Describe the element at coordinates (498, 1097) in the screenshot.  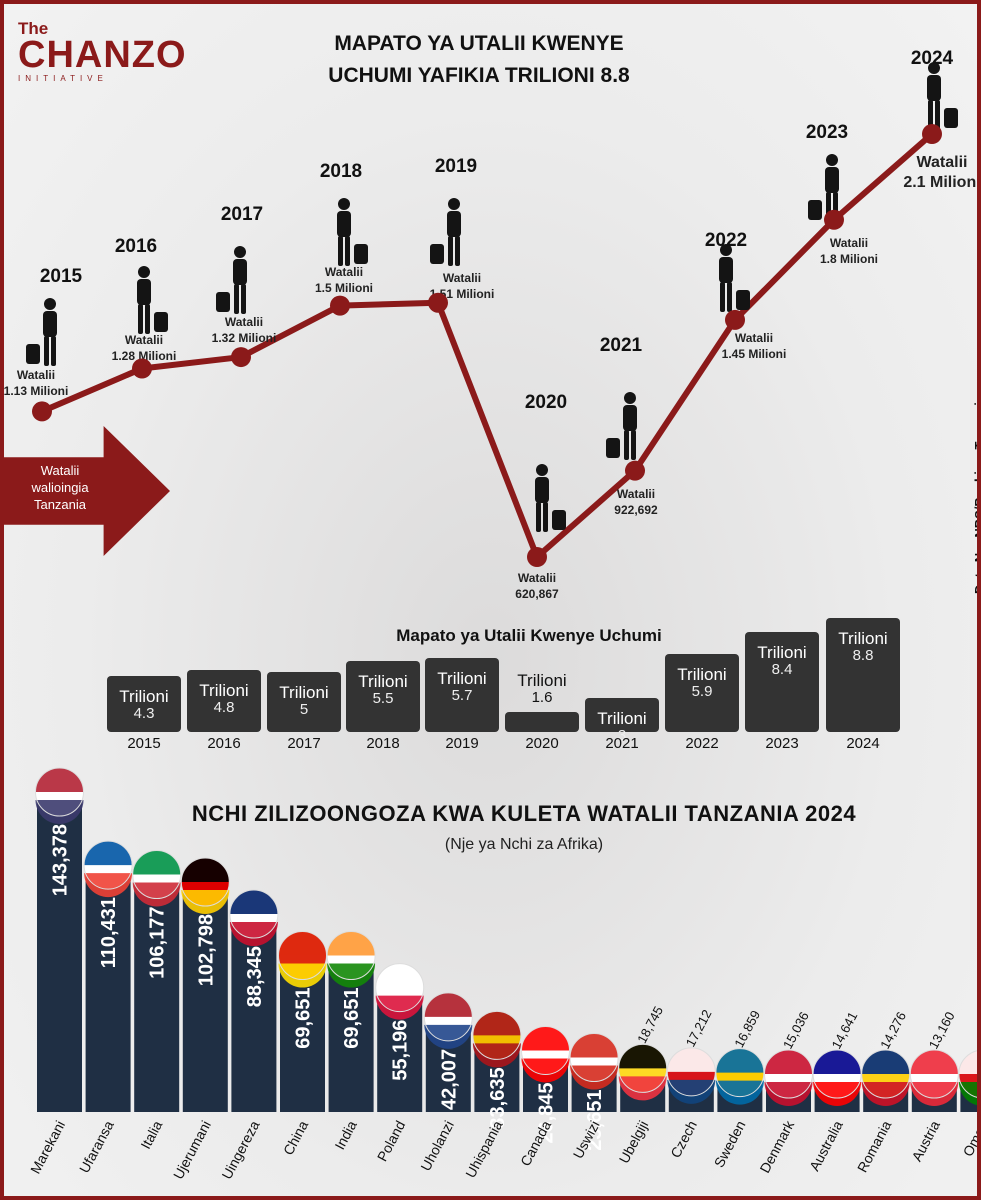
I see `country-value-label: 33,635` at that location.